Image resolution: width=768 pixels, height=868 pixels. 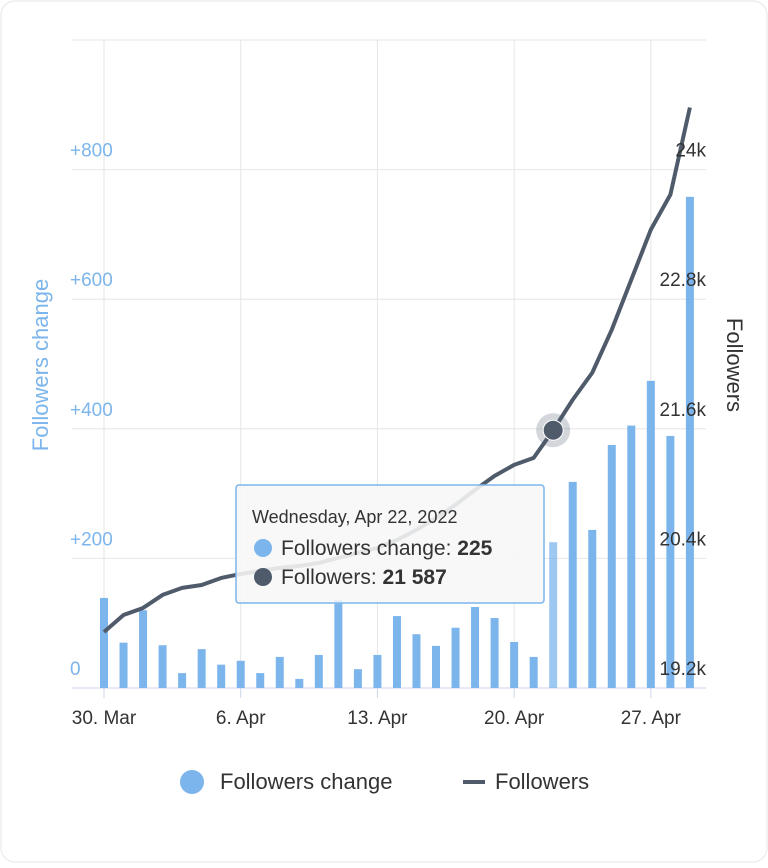 I want to click on y2-axis-title: Followers, so click(x=734, y=365).